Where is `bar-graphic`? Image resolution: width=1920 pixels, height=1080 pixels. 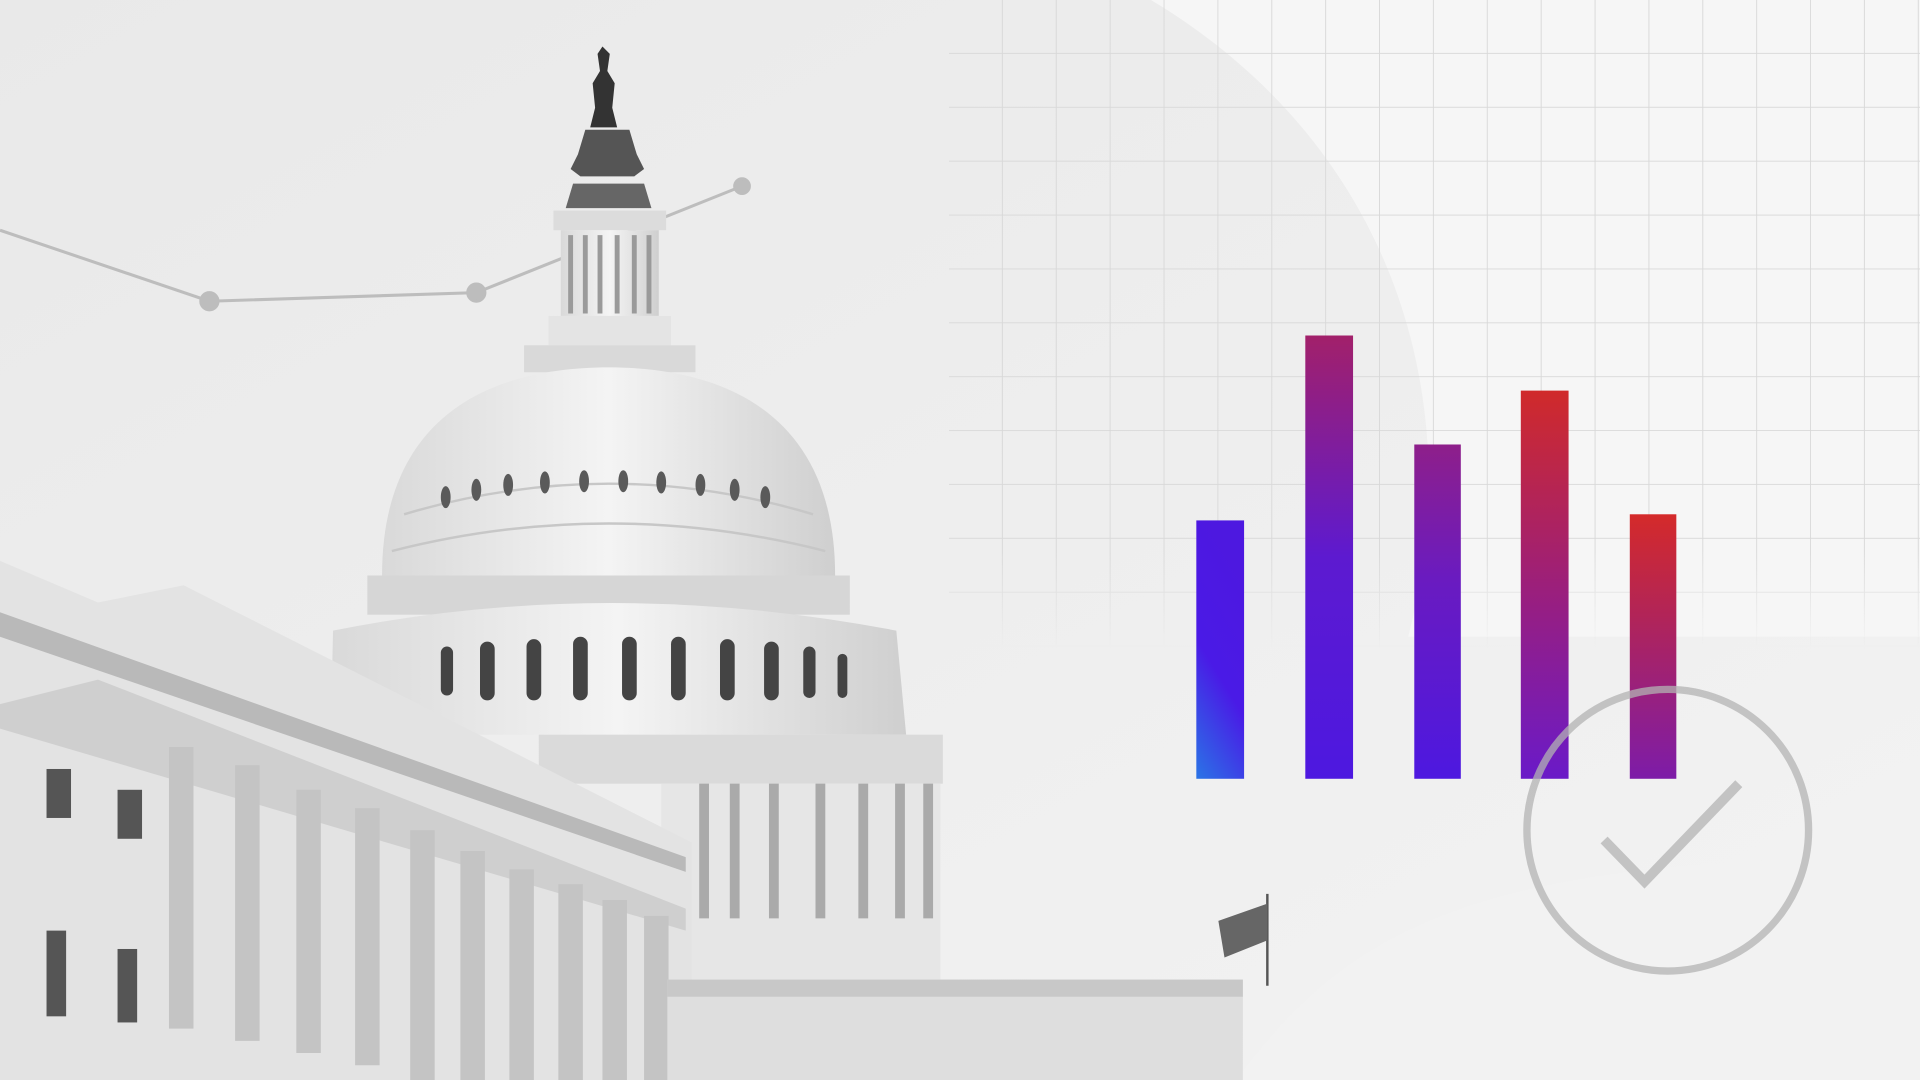 bar-graphic is located at coordinates (1436, 557).